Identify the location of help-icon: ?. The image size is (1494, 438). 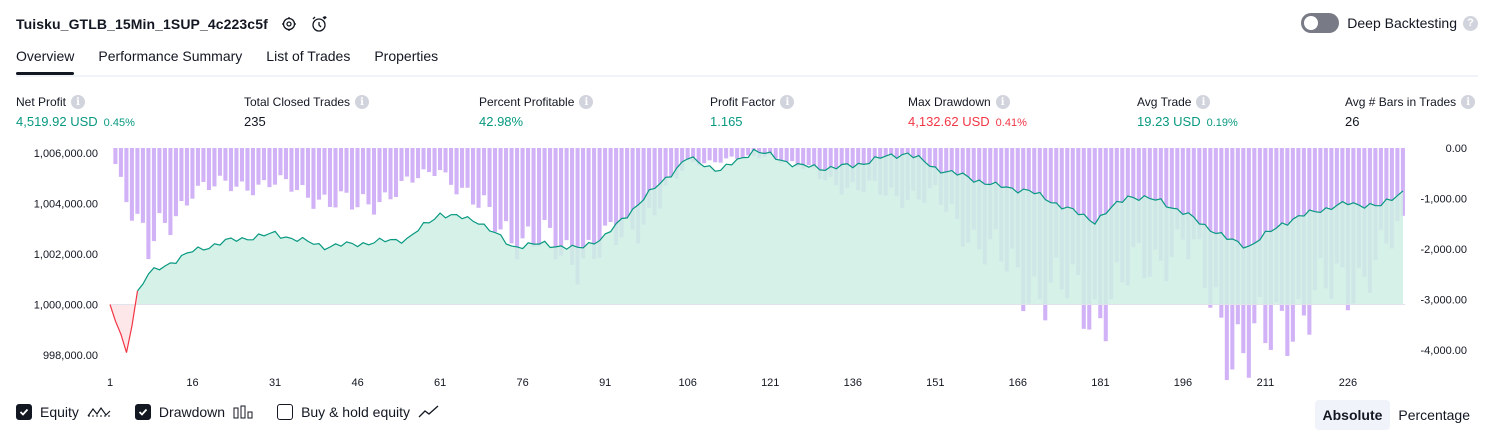
(1470, 23).